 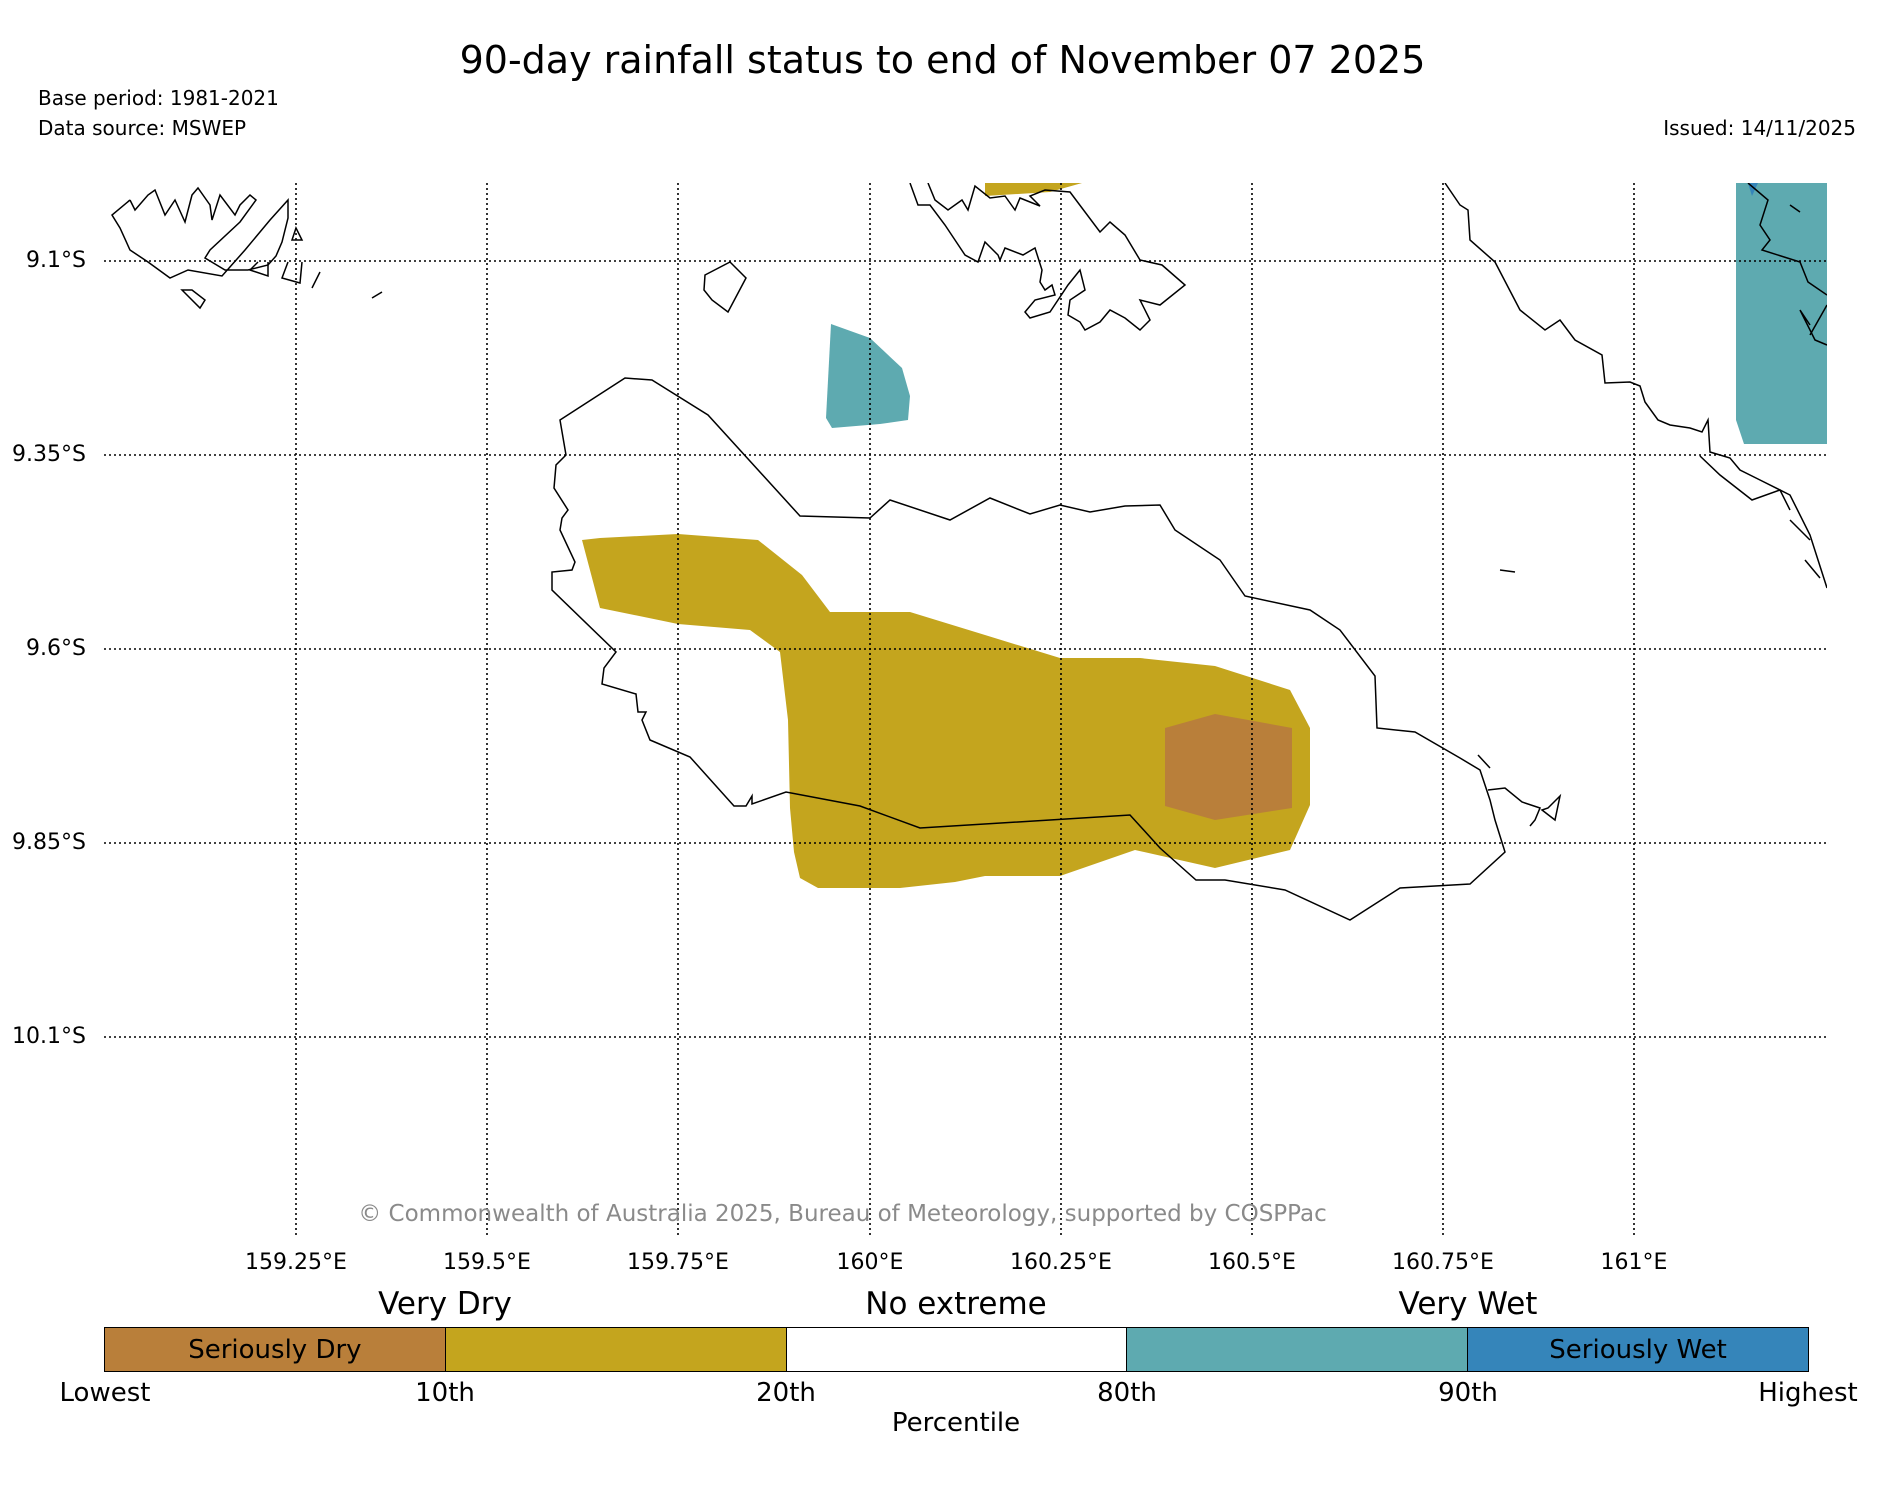 I want to click on very-dry-area, so click(x=946, y=711).